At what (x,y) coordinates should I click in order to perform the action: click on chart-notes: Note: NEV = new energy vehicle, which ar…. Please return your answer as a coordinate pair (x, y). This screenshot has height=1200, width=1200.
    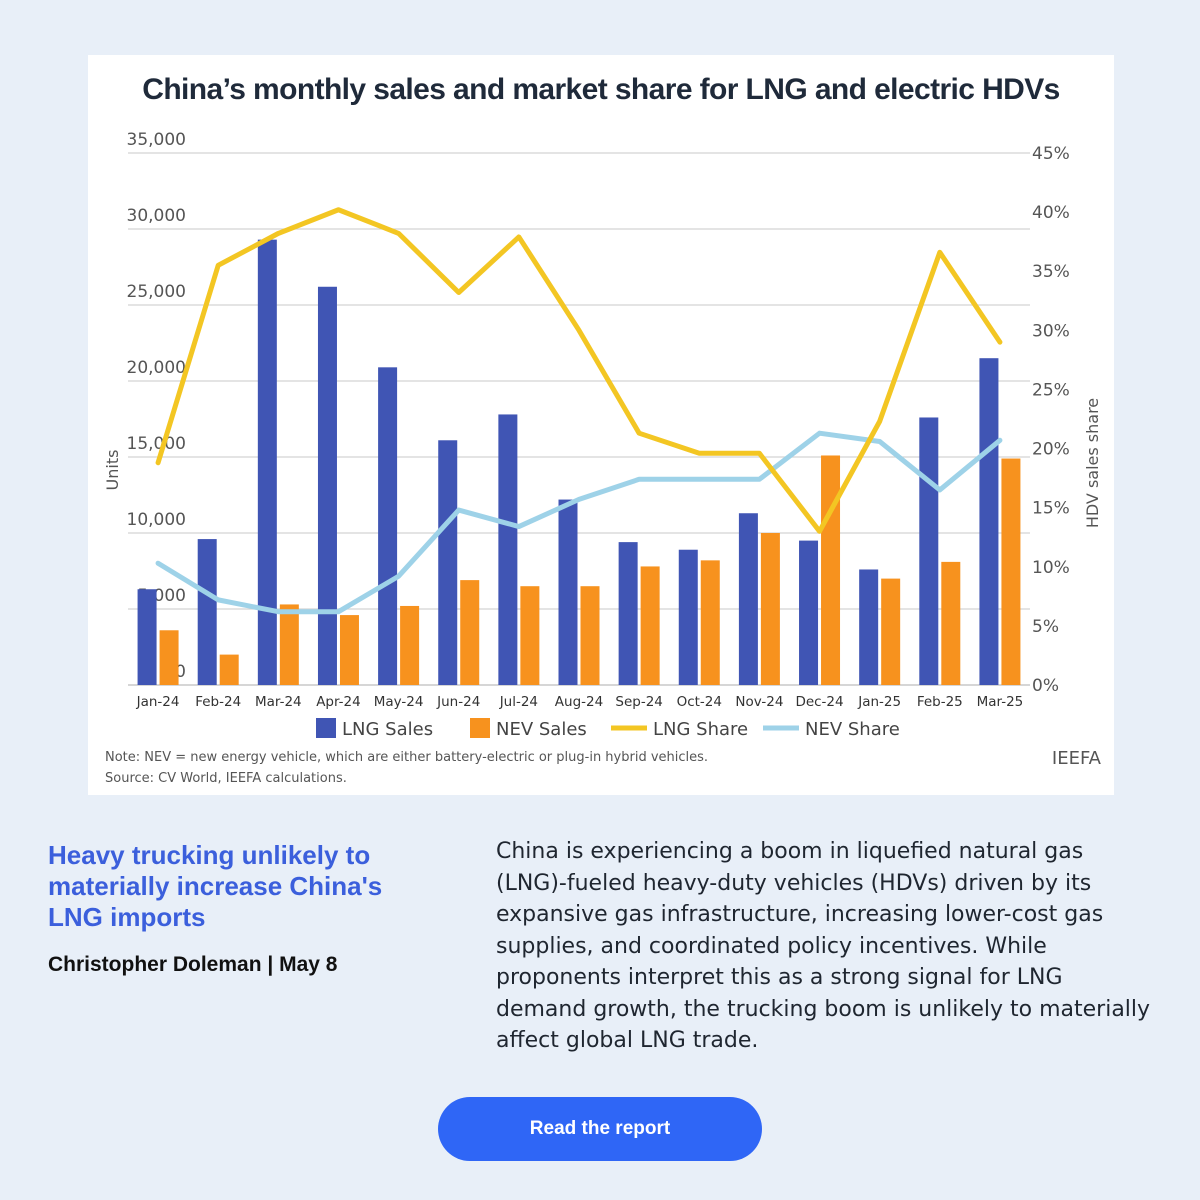
    Looking at the image, I should click on (406, 768).